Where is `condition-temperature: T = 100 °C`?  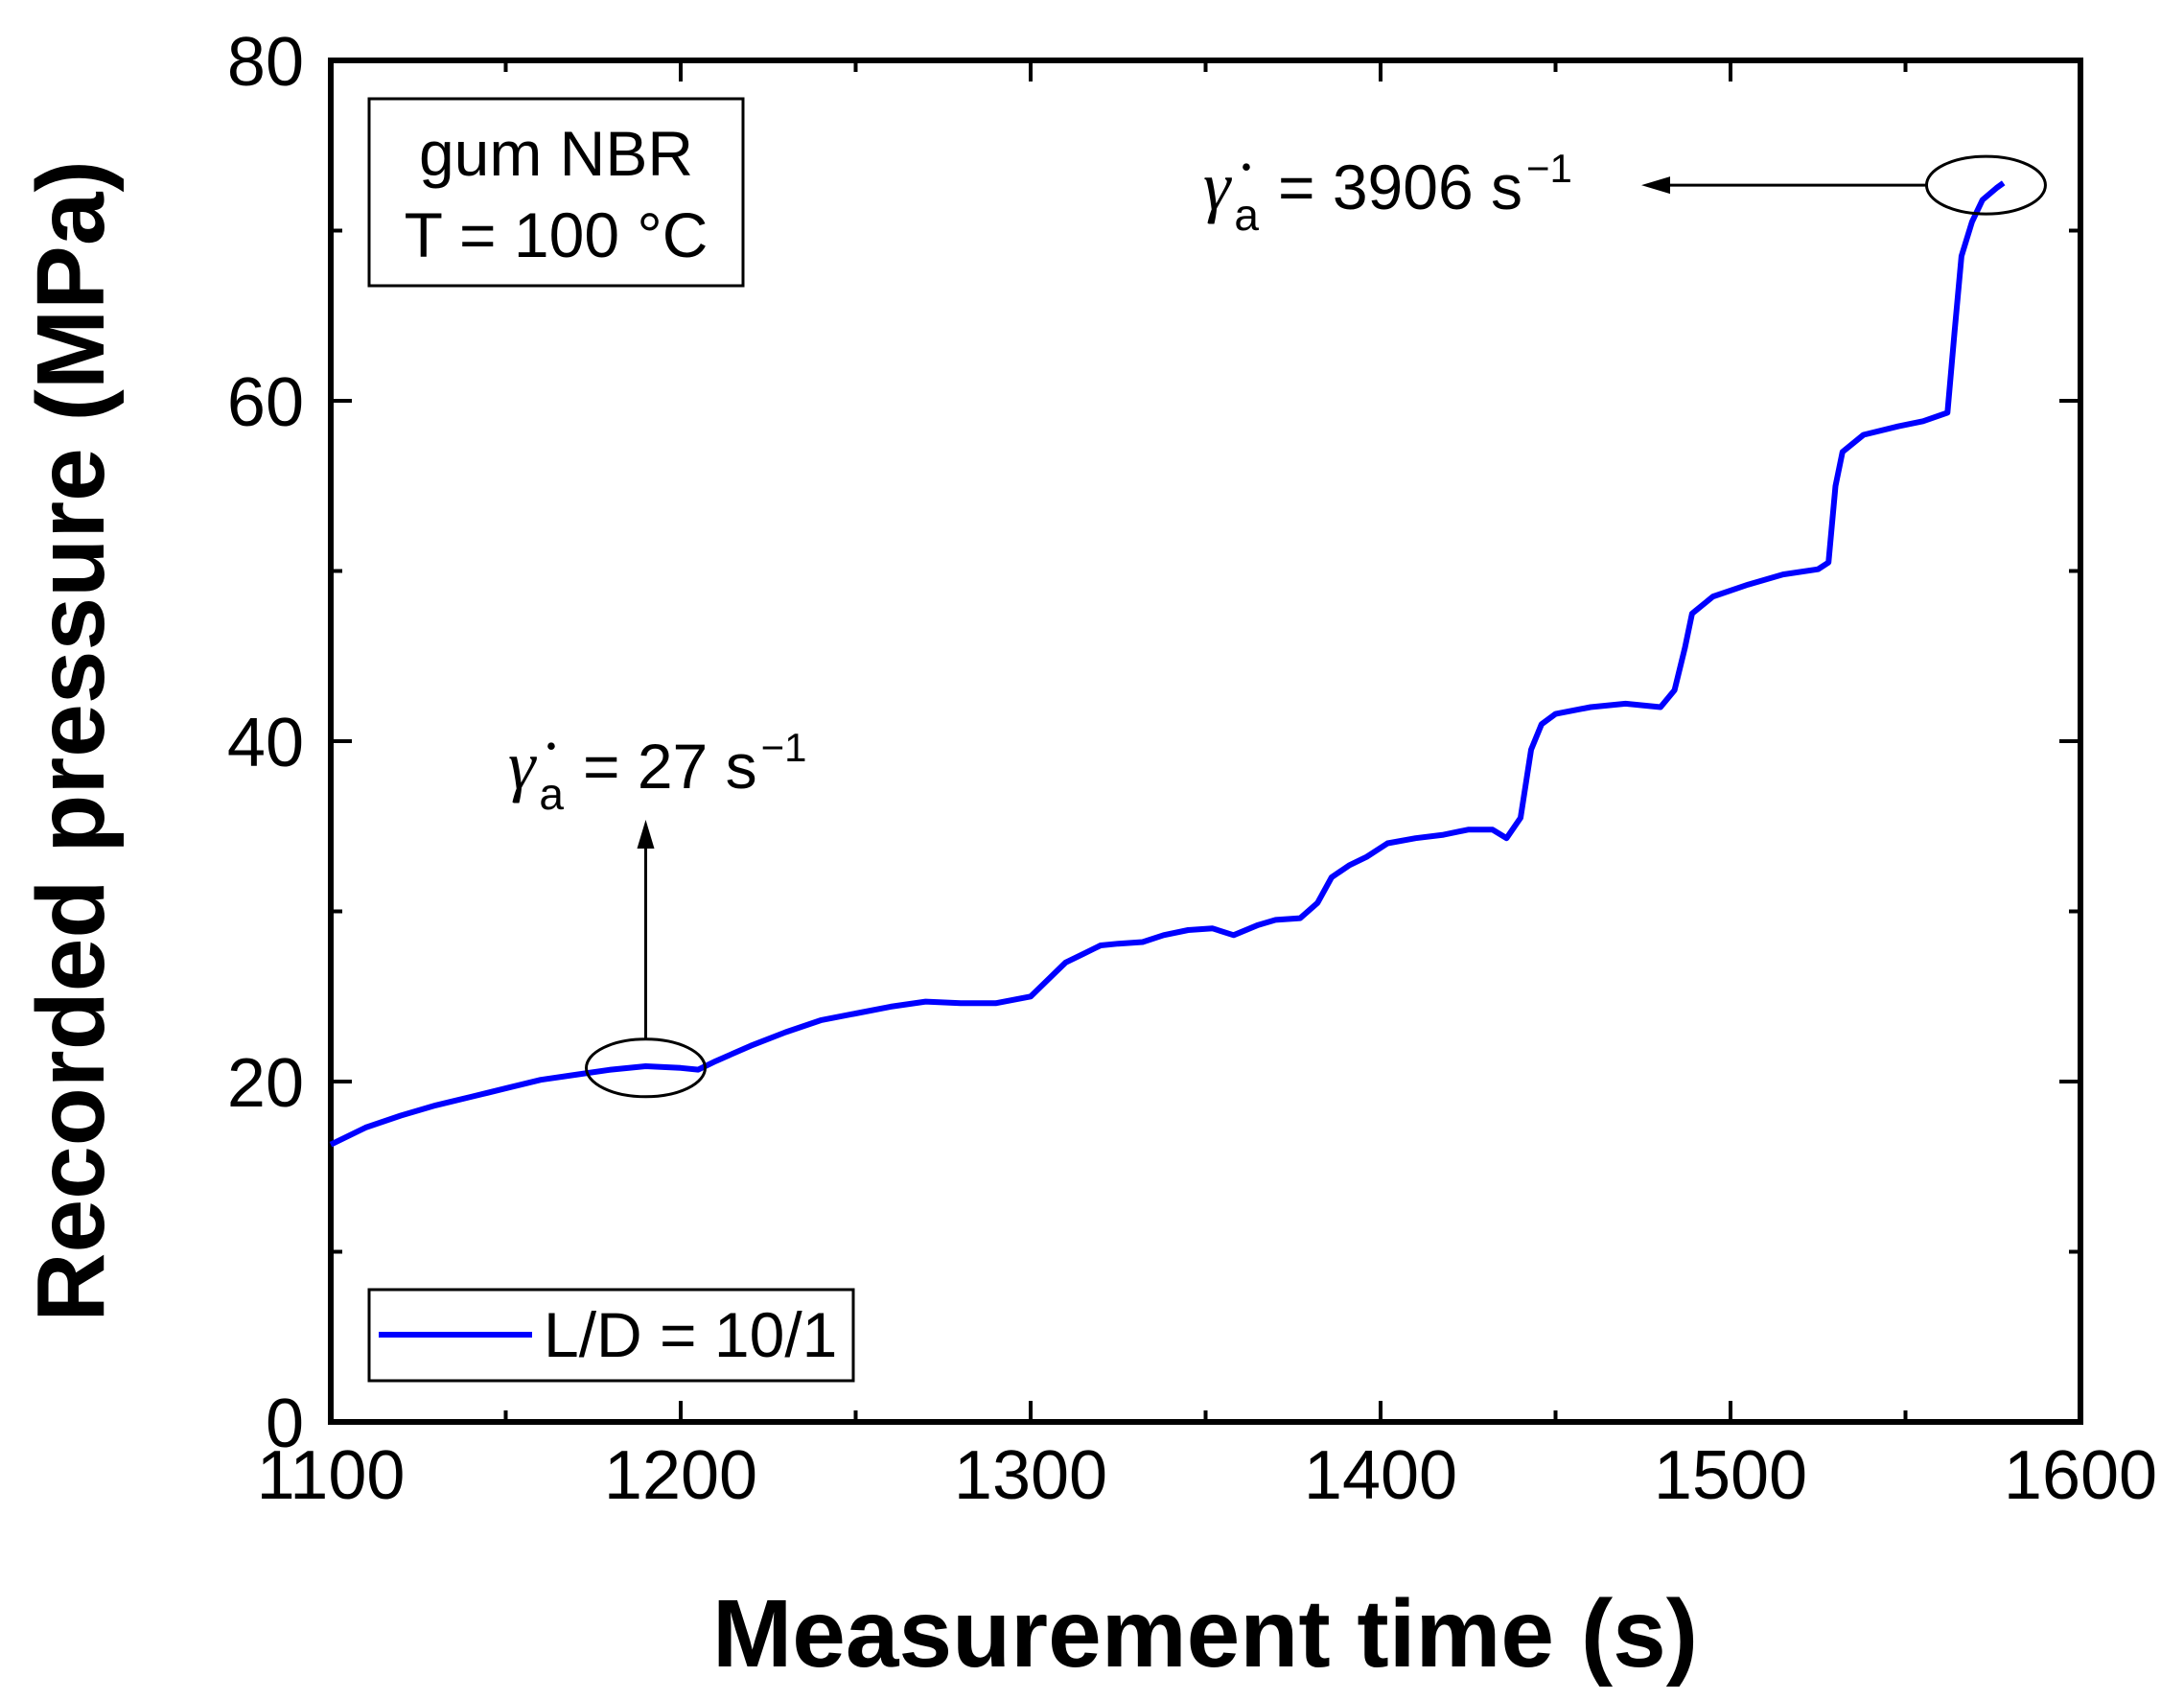
condition-temperature: T = 100 °C is located at coordinates (557, 234).